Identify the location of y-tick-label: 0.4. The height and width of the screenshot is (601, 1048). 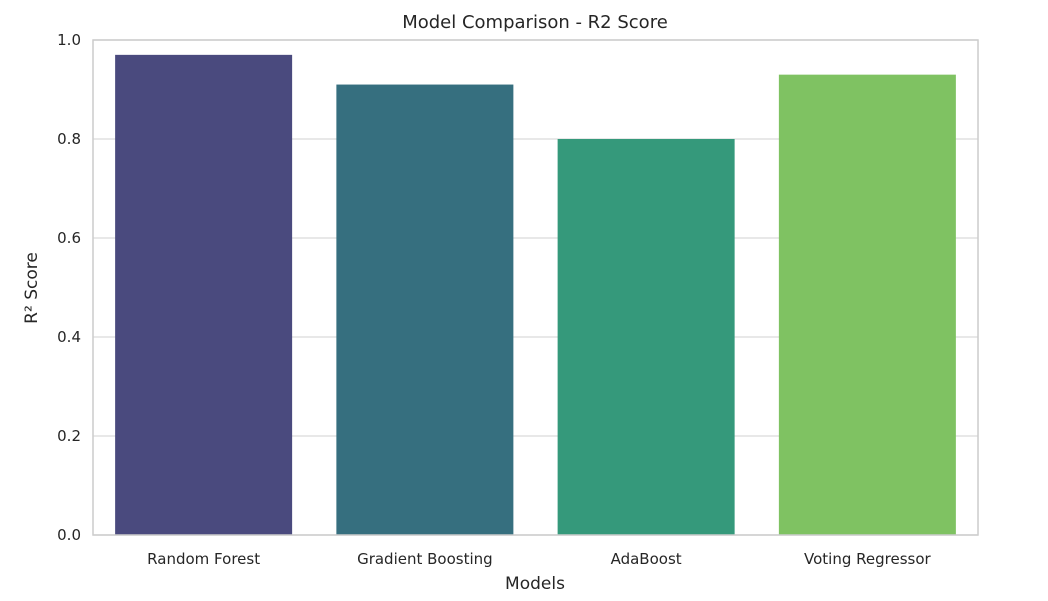
(69, 337).